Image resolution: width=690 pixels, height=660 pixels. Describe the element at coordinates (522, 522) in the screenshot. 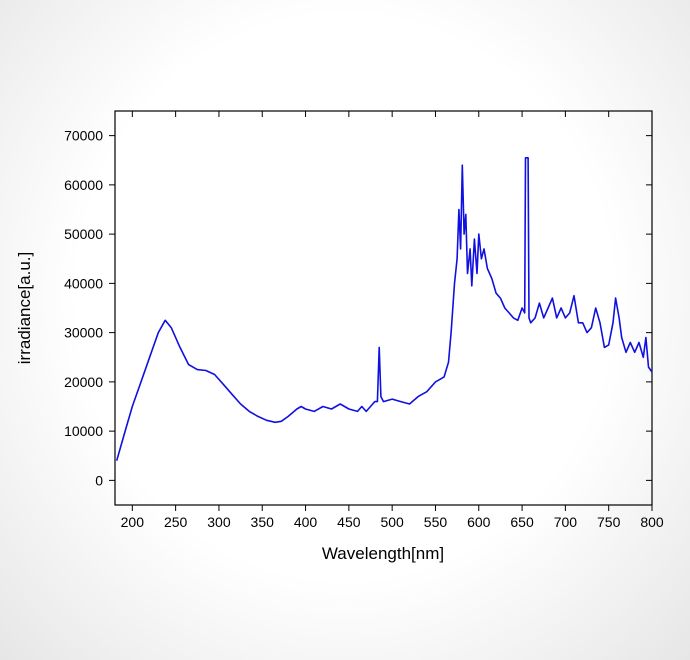

I see `x-tick-label: 650` at that location.